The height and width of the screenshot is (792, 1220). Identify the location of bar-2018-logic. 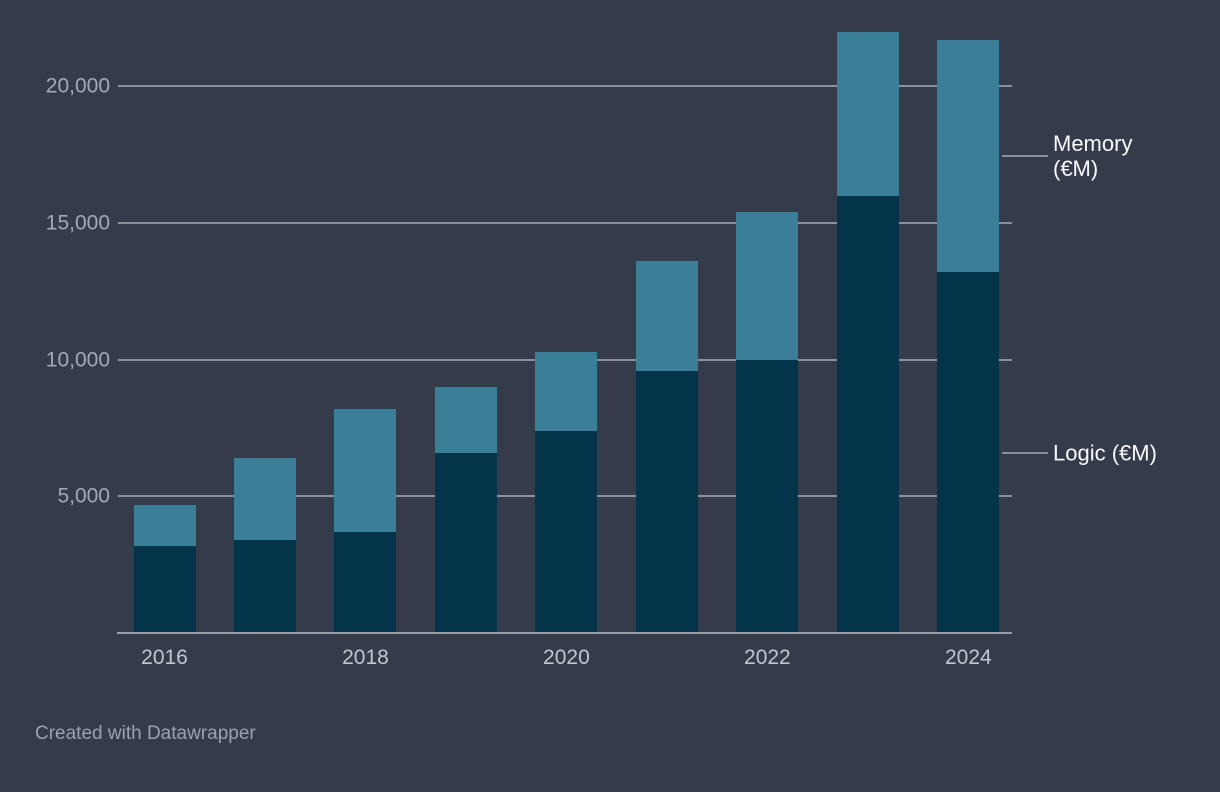
(365, 582).